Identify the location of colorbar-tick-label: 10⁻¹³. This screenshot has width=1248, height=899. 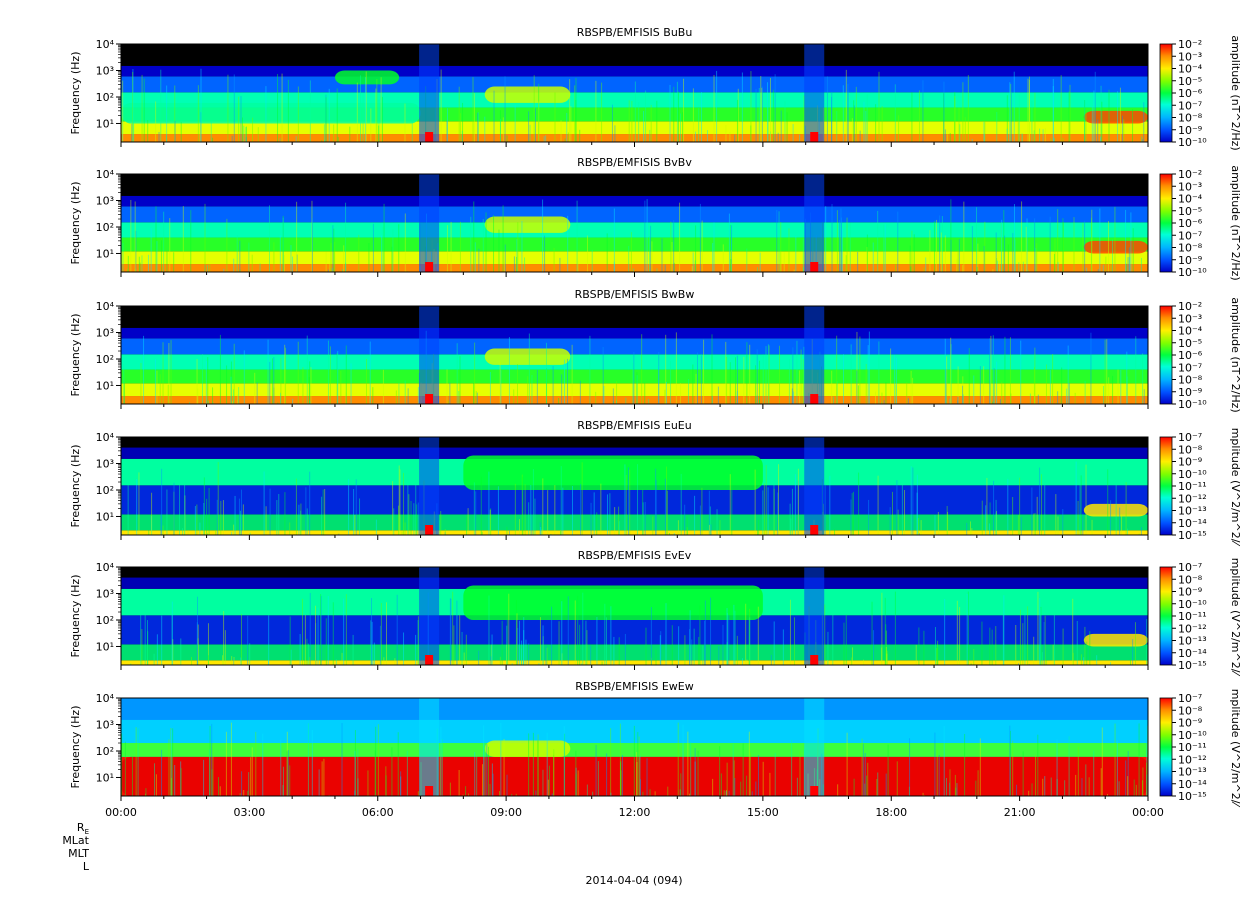
(1192, 511).